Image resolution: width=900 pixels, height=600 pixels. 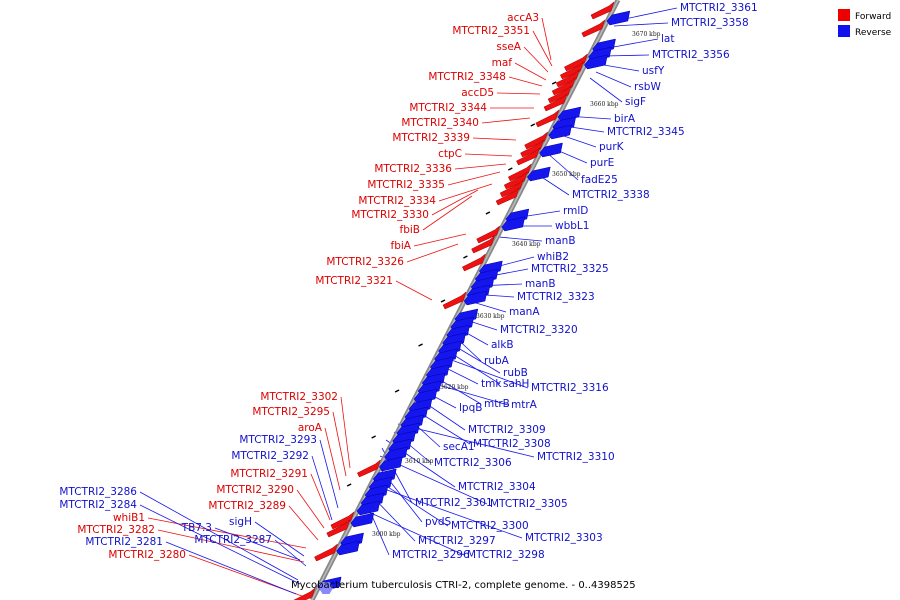 I want to click on reverse-gene-label: manA, so click(x=524, y=312).